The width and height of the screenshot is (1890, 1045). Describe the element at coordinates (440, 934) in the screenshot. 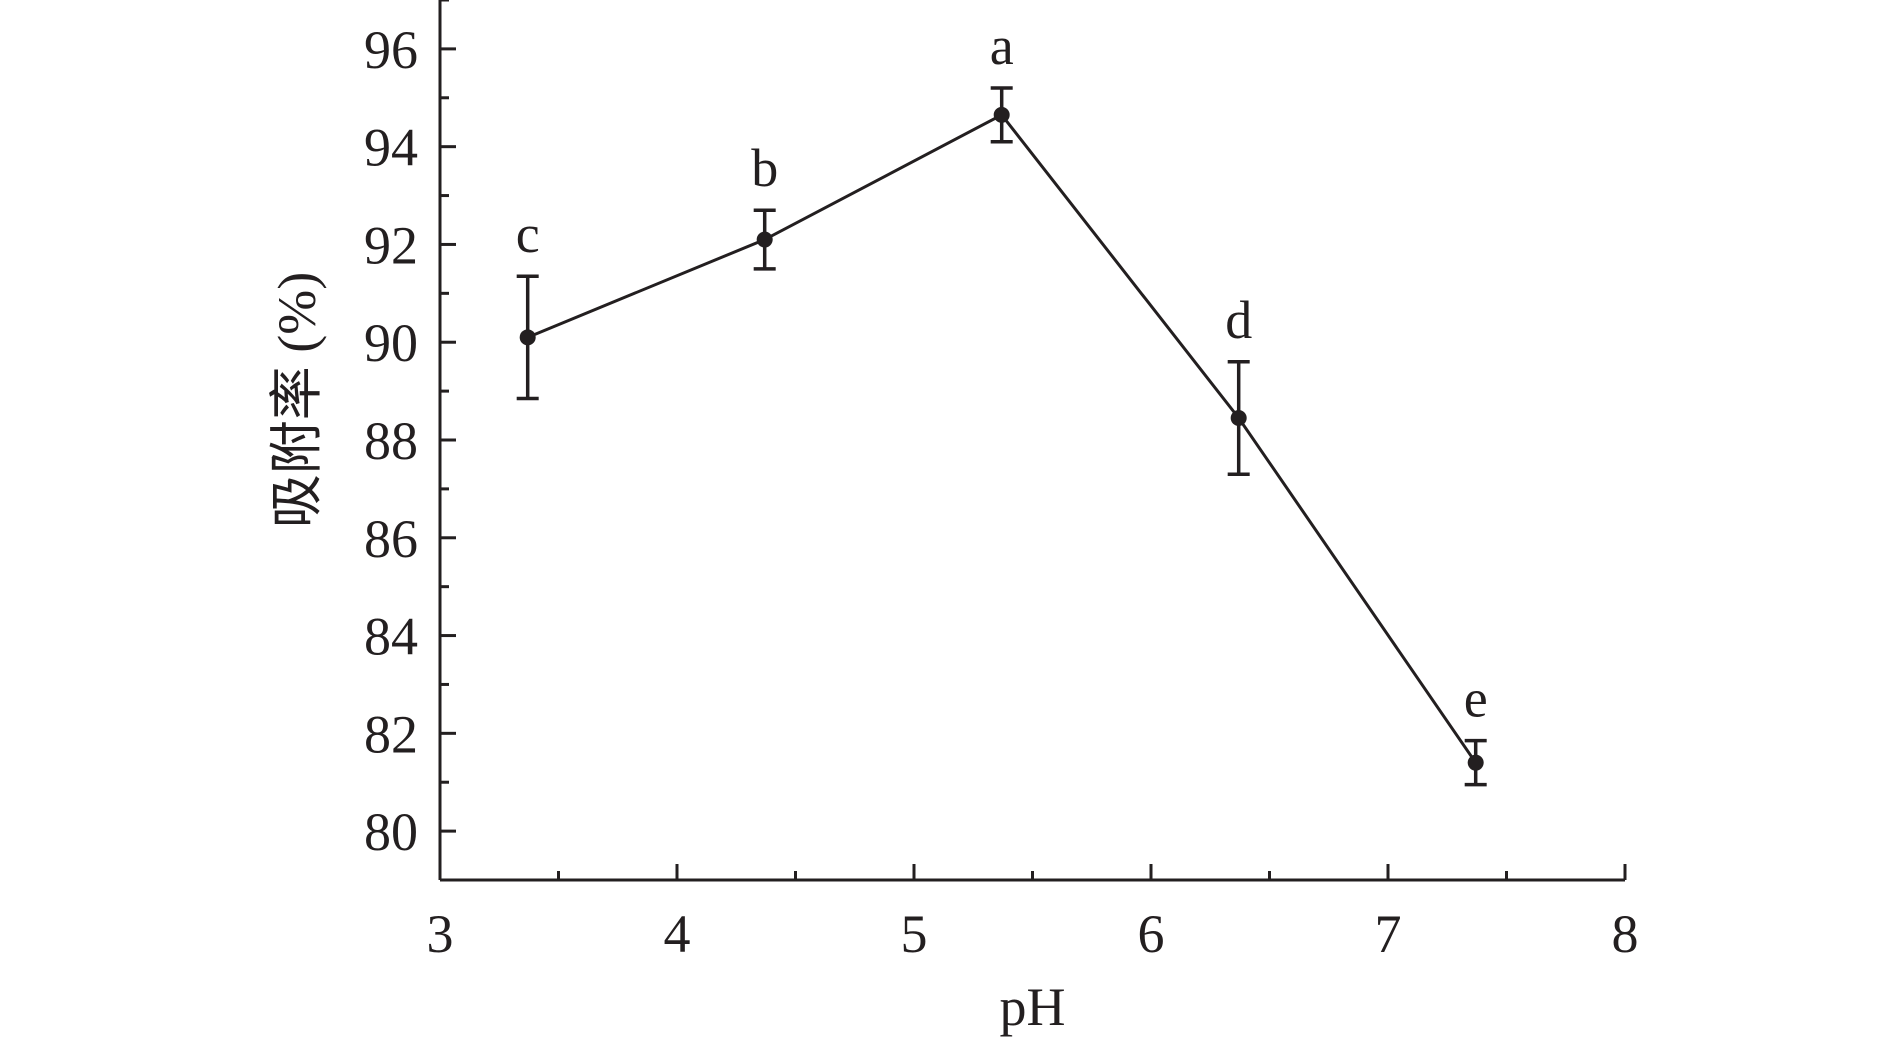

I see `x-tick-label: 3` at that location.